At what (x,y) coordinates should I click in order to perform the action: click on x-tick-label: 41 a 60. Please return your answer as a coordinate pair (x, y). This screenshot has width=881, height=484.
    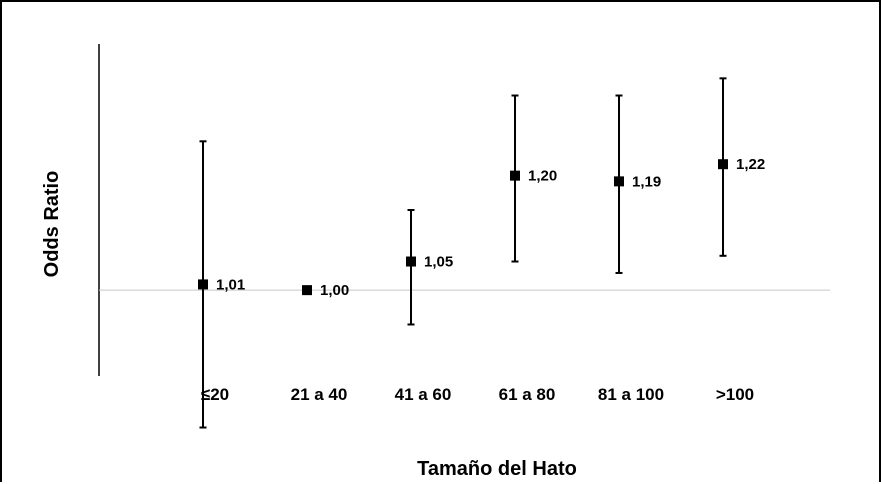
    Looking at the image, I should click on (423, 394).